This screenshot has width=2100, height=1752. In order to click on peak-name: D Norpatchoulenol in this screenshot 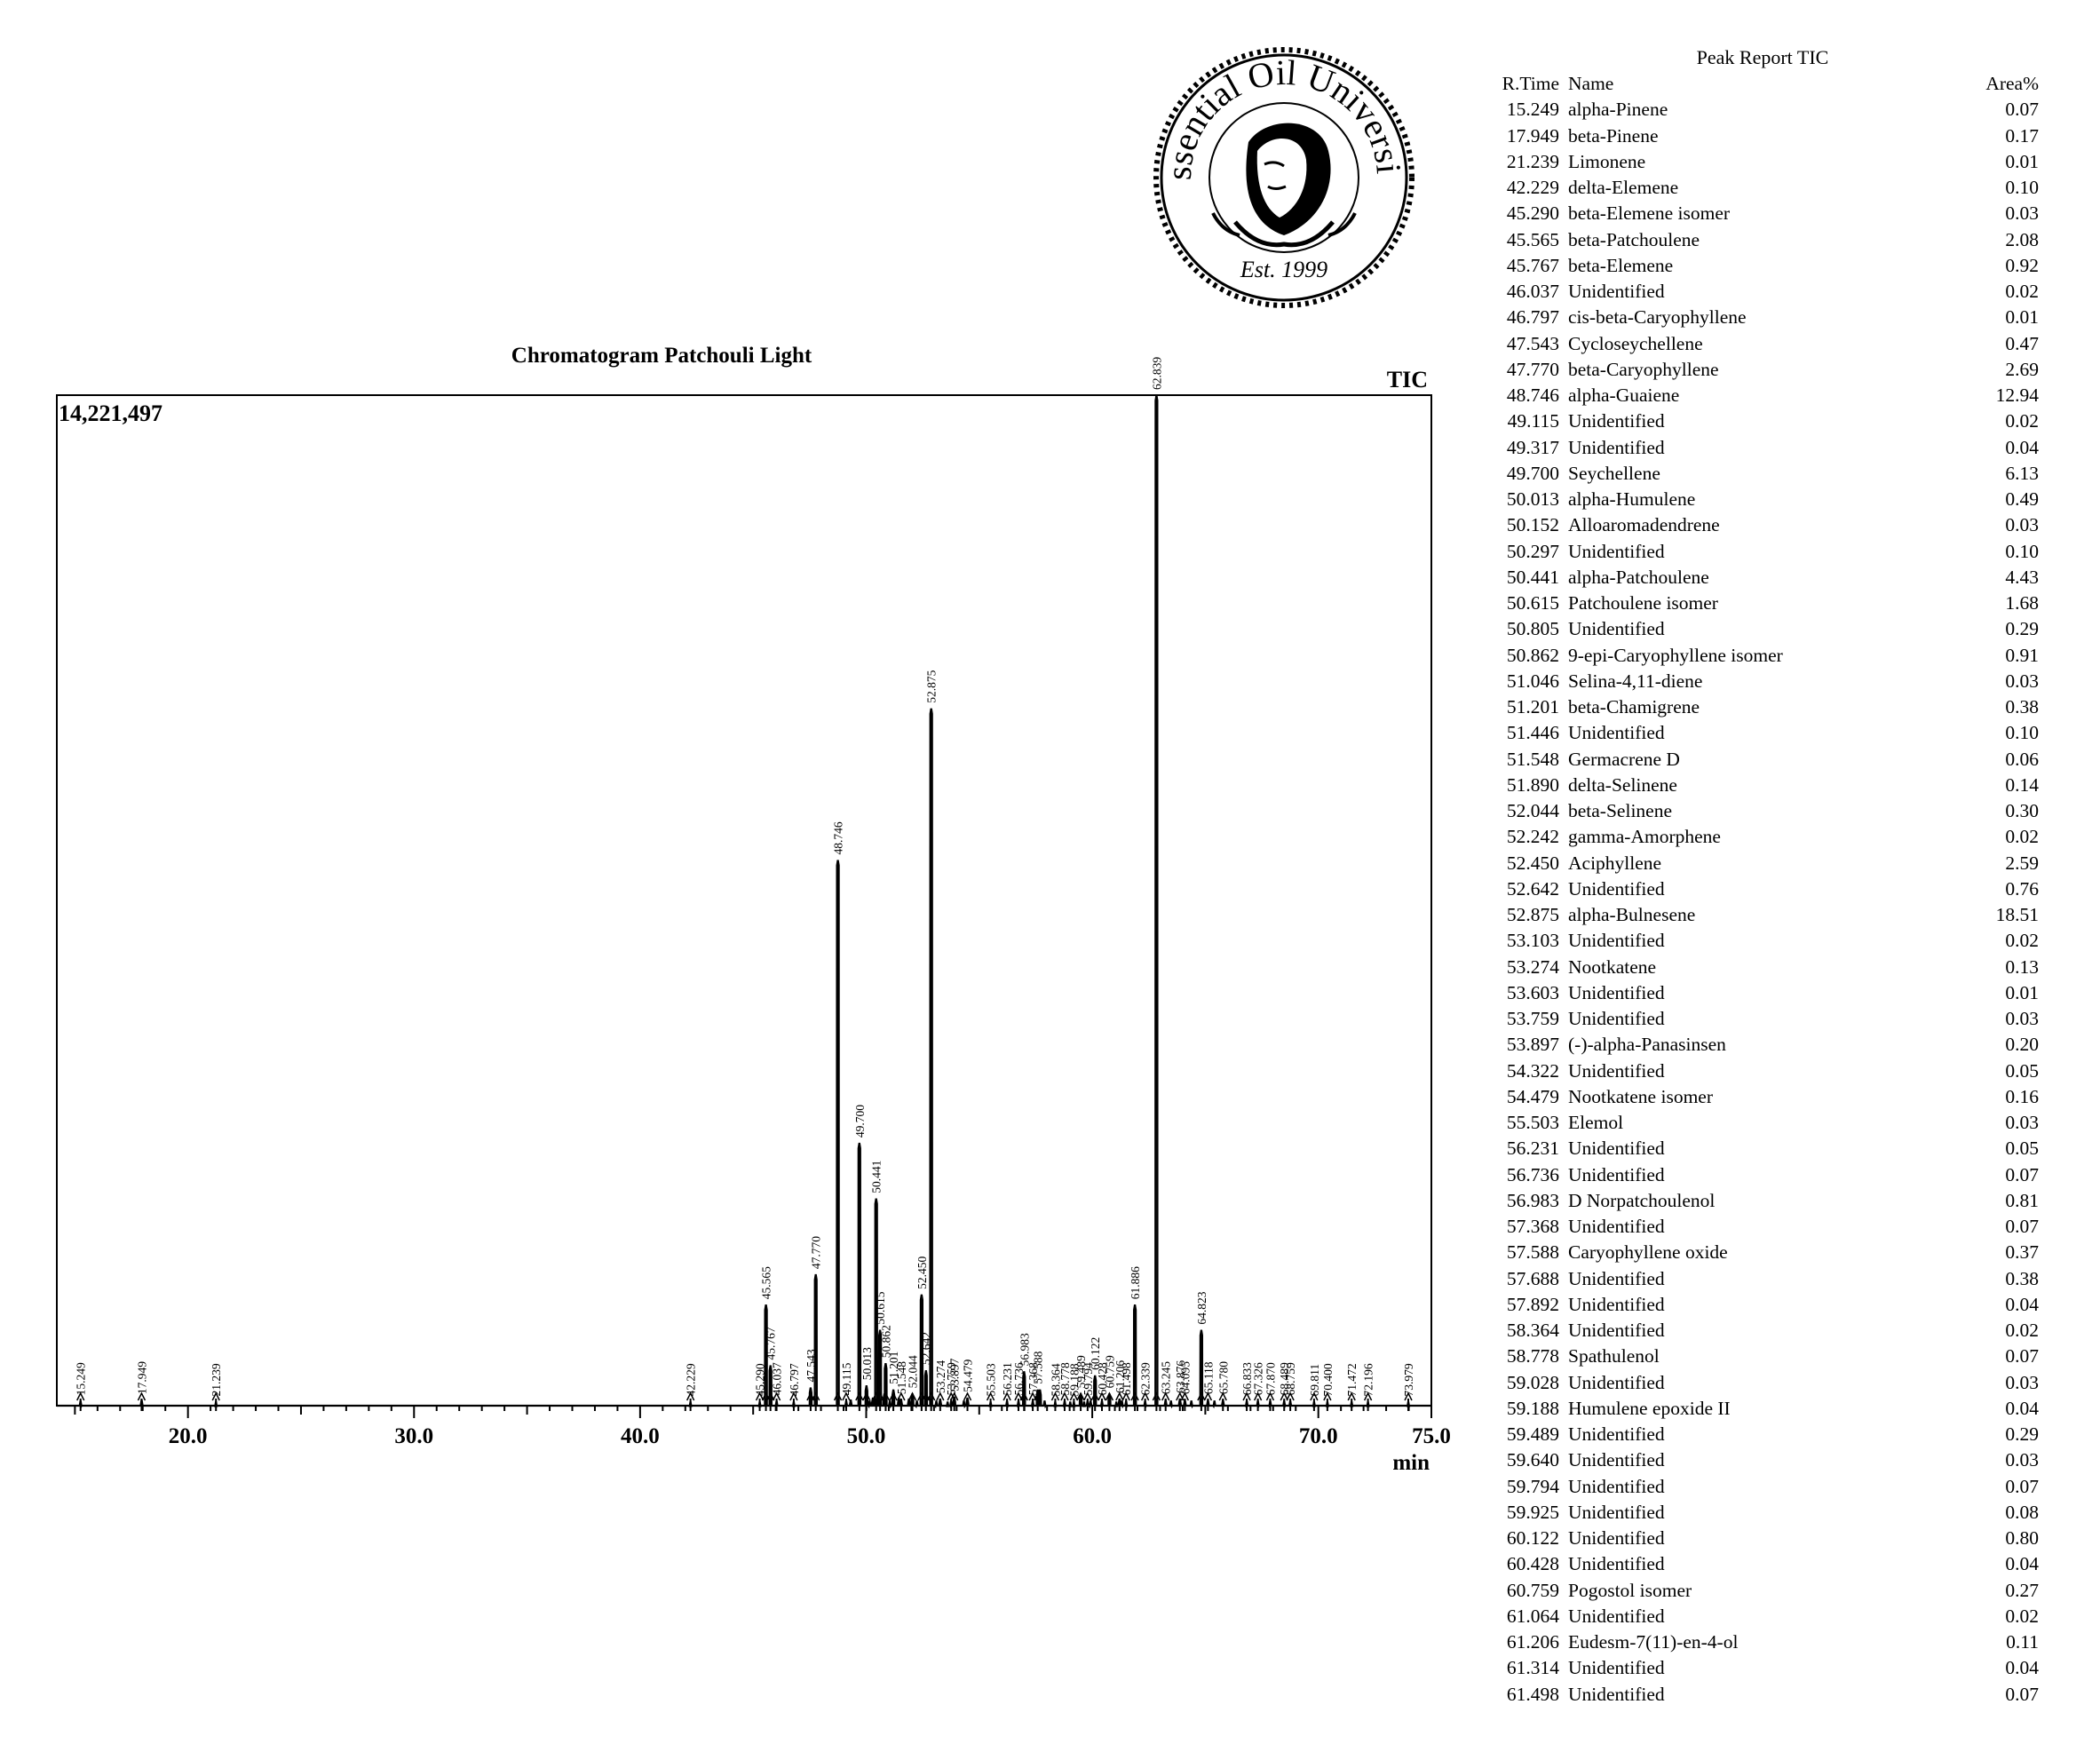, I will do `click(1642, 1200)`.